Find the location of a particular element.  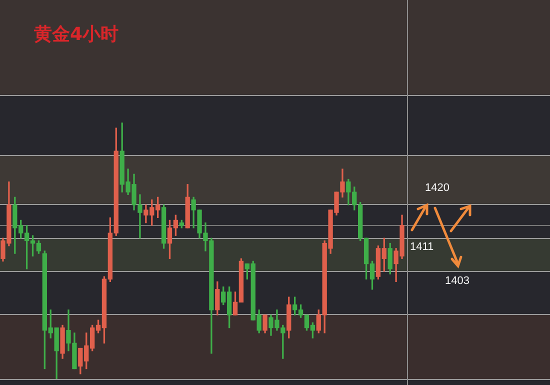

chart-title: 黄金4小时 is located at coordinates (76, 34).